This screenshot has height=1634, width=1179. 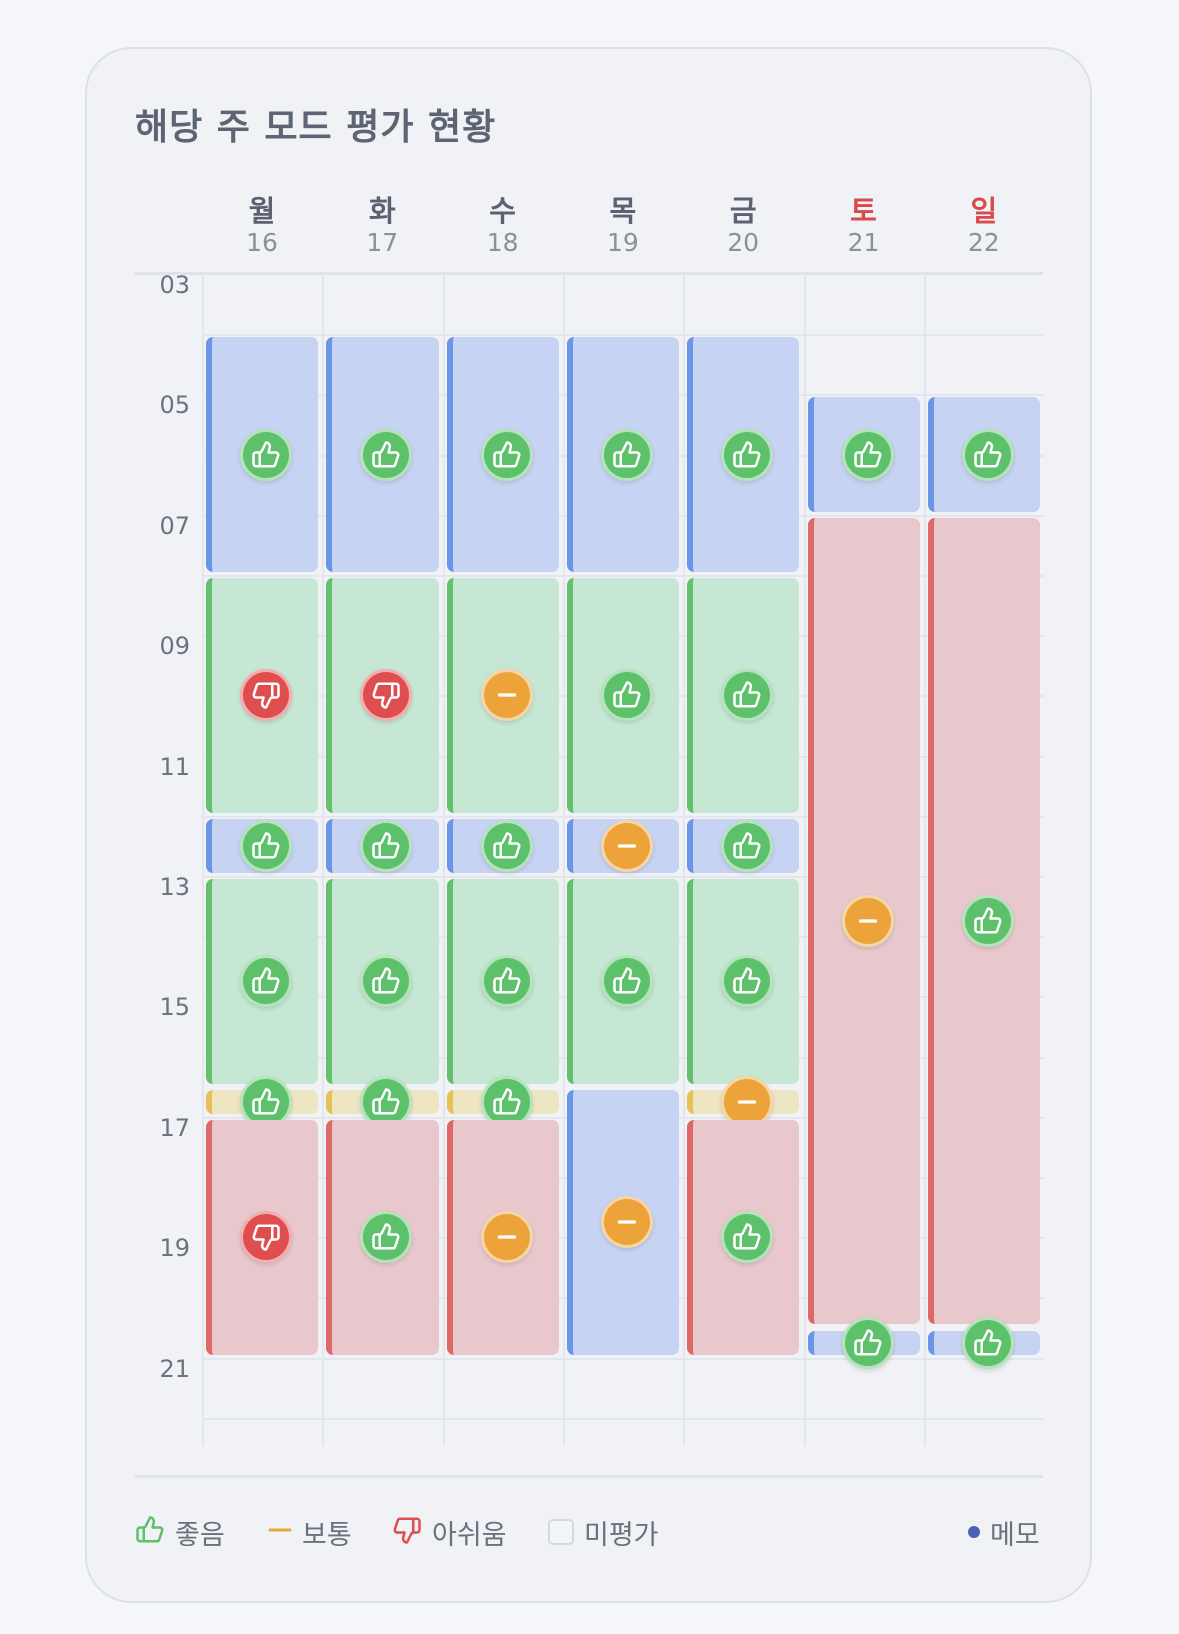 I want to click on hour-label: 17, so click(x=174, y=1127).